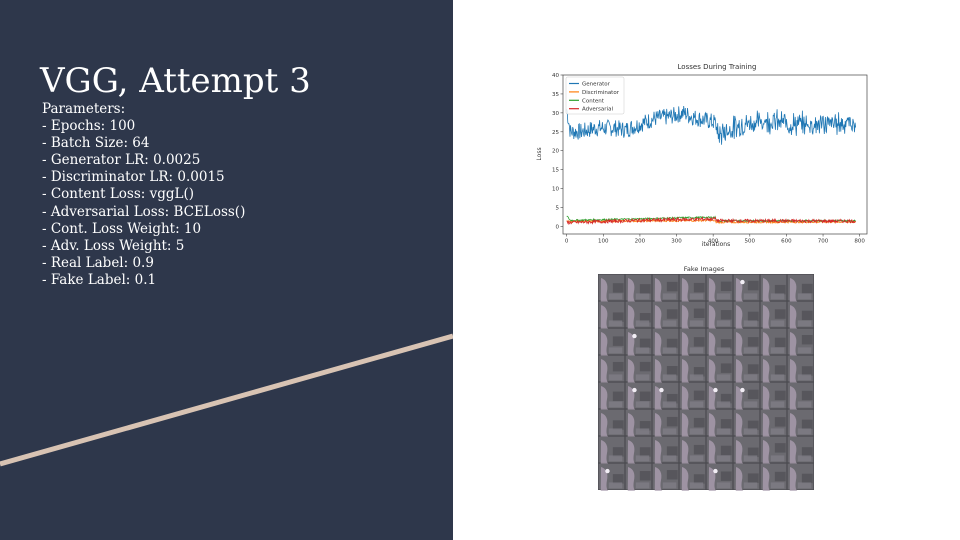 Image resolution: width=960 pixels, height=540 pixels. What do you see at coordinates (558, 209) in the screenshot?
I see `y-tick-label: 5` at bounding box center [558, 209].